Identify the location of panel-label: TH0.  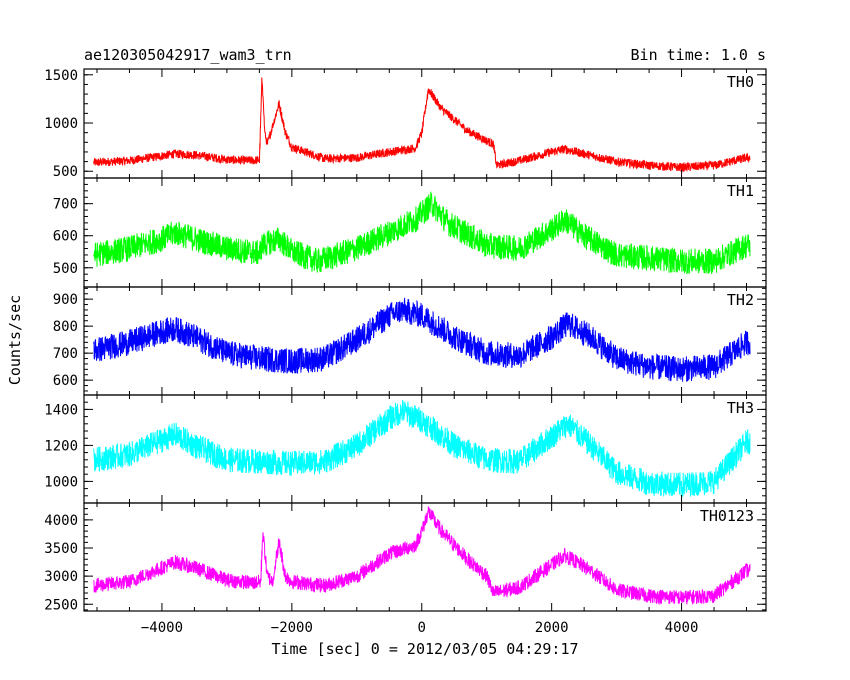
(740, 82).